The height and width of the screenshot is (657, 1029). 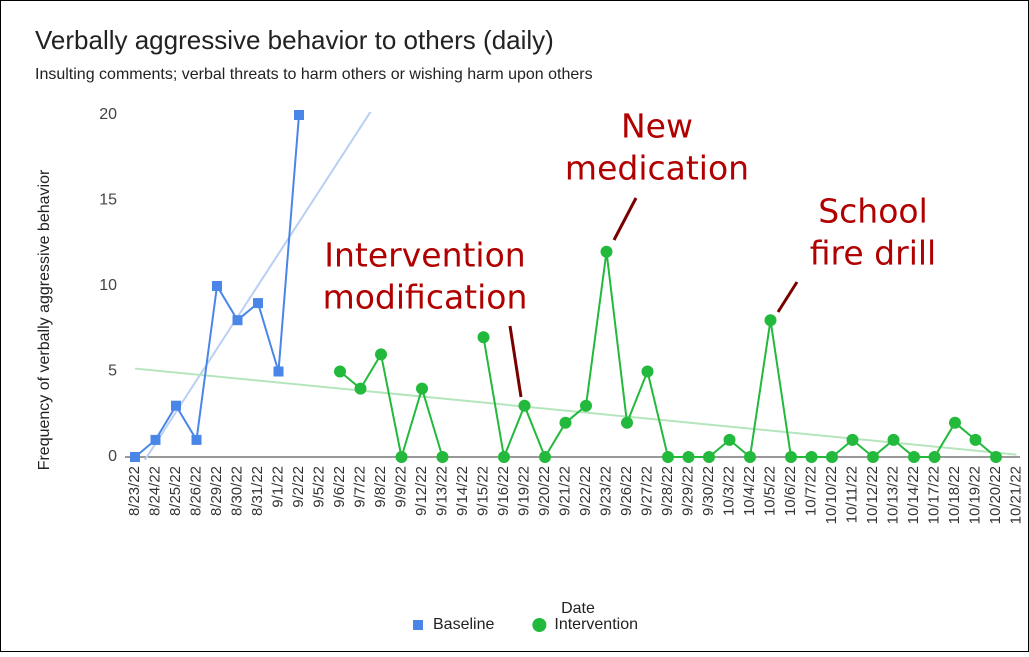 What do you see at coordinates (421, 491) in the screenshot?
I see `x-tick-label: 9/12/22` at bounding box center [421, 491].